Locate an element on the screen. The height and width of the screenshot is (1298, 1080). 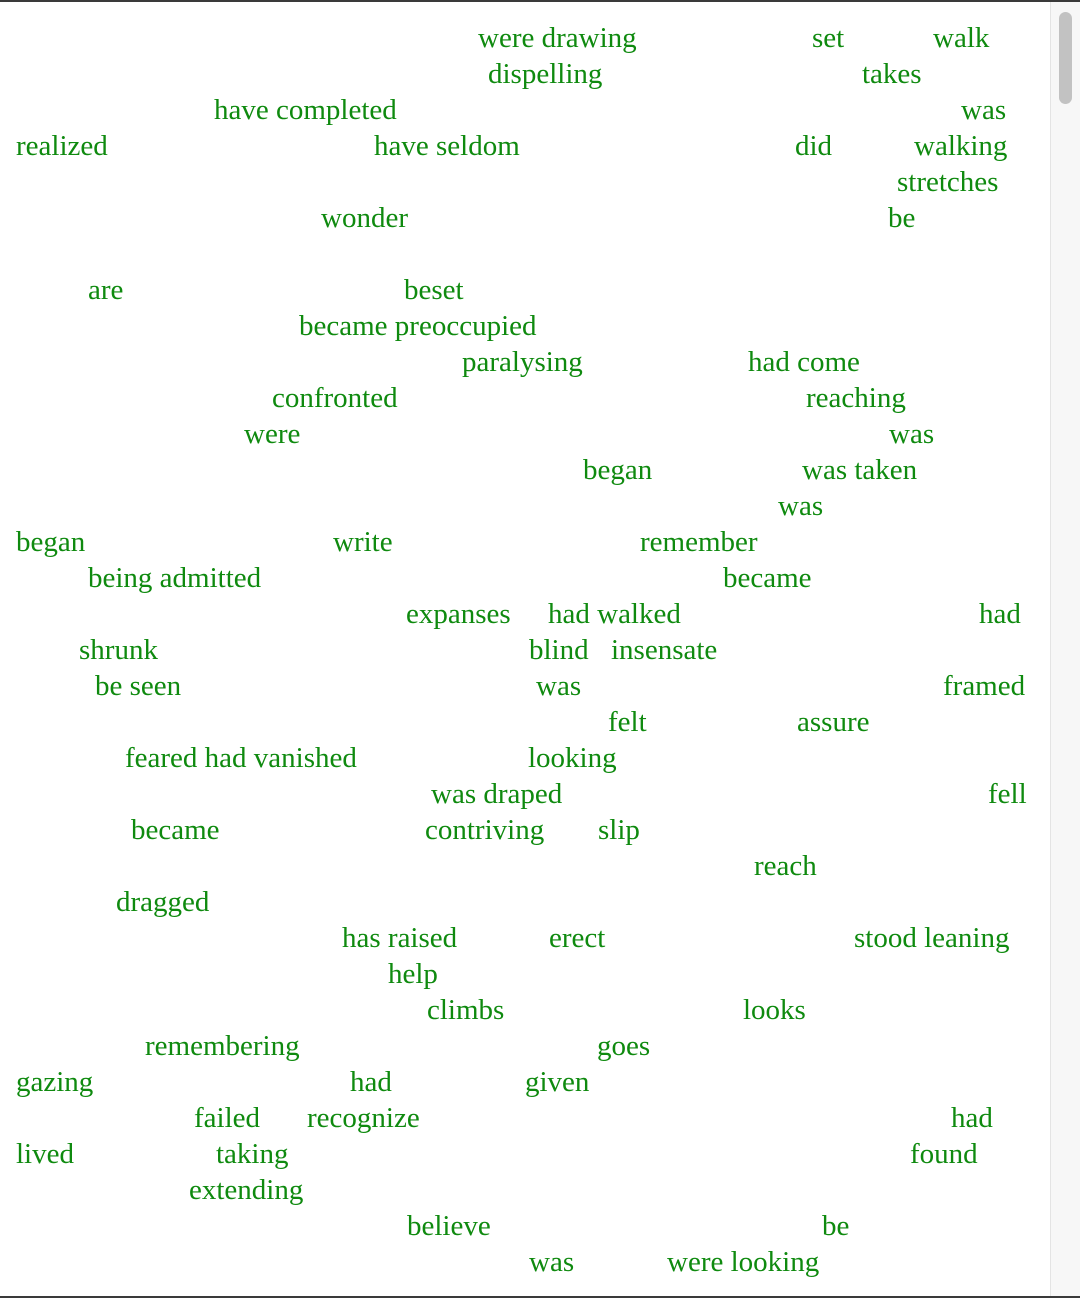
word: shrunk is located at coordinates (118, 650).